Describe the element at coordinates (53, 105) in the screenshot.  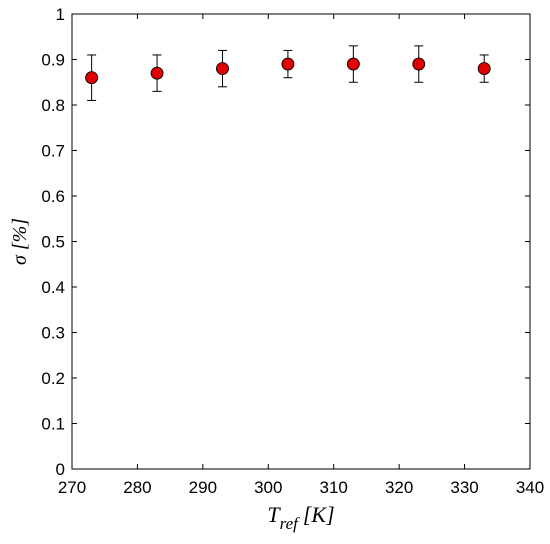
I see `y-tick-label: 0.8` at that location.